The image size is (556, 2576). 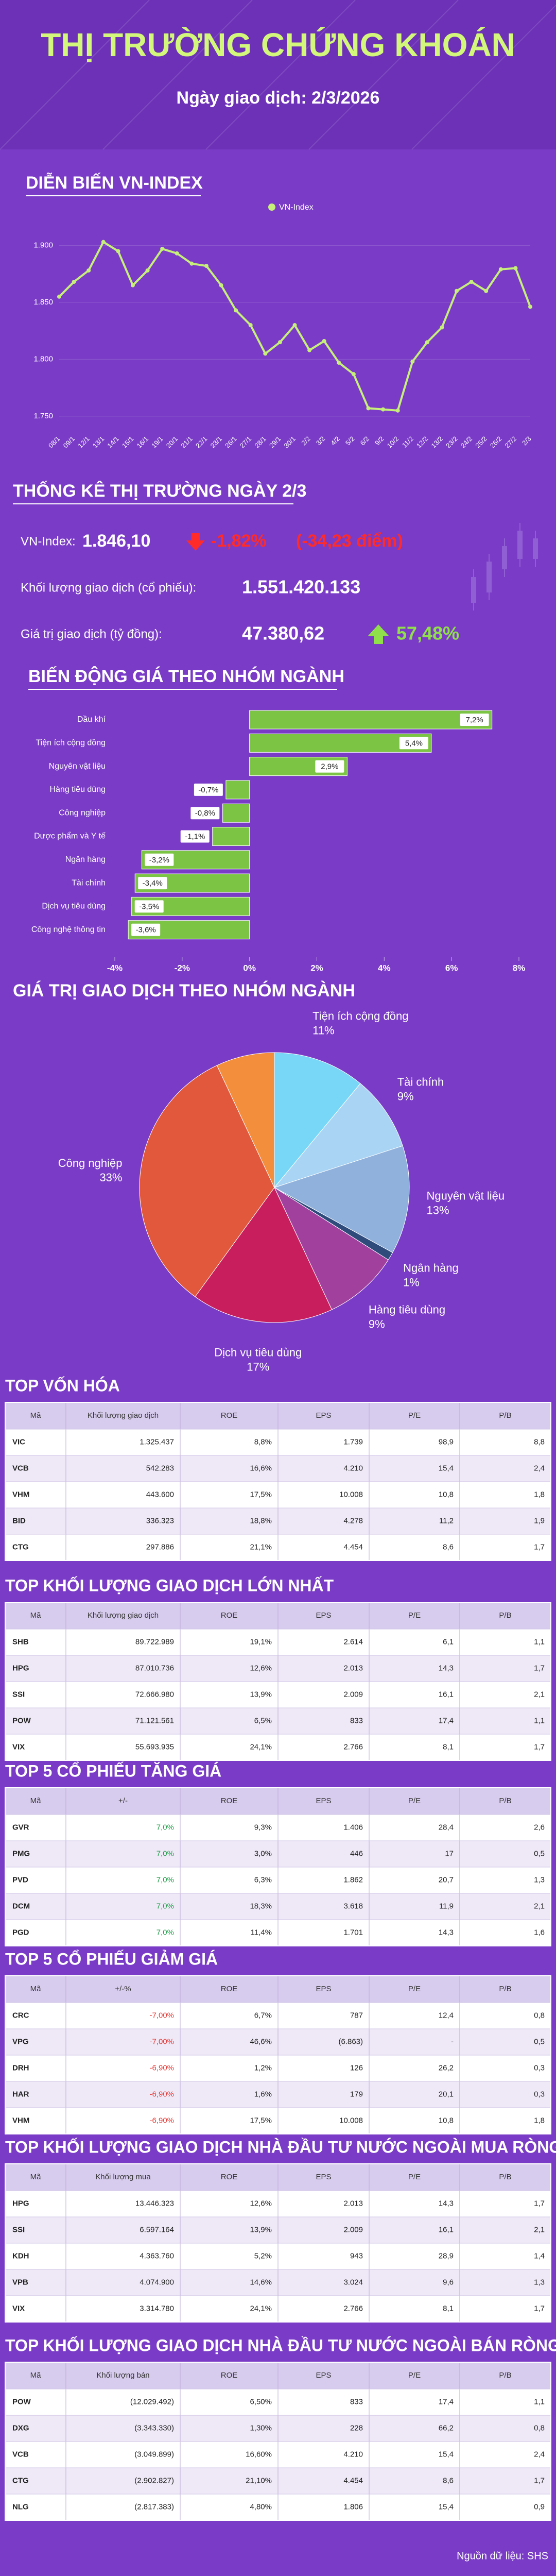 I want to click on table-cell: 71.121.561, so click(x=154, y=1720).